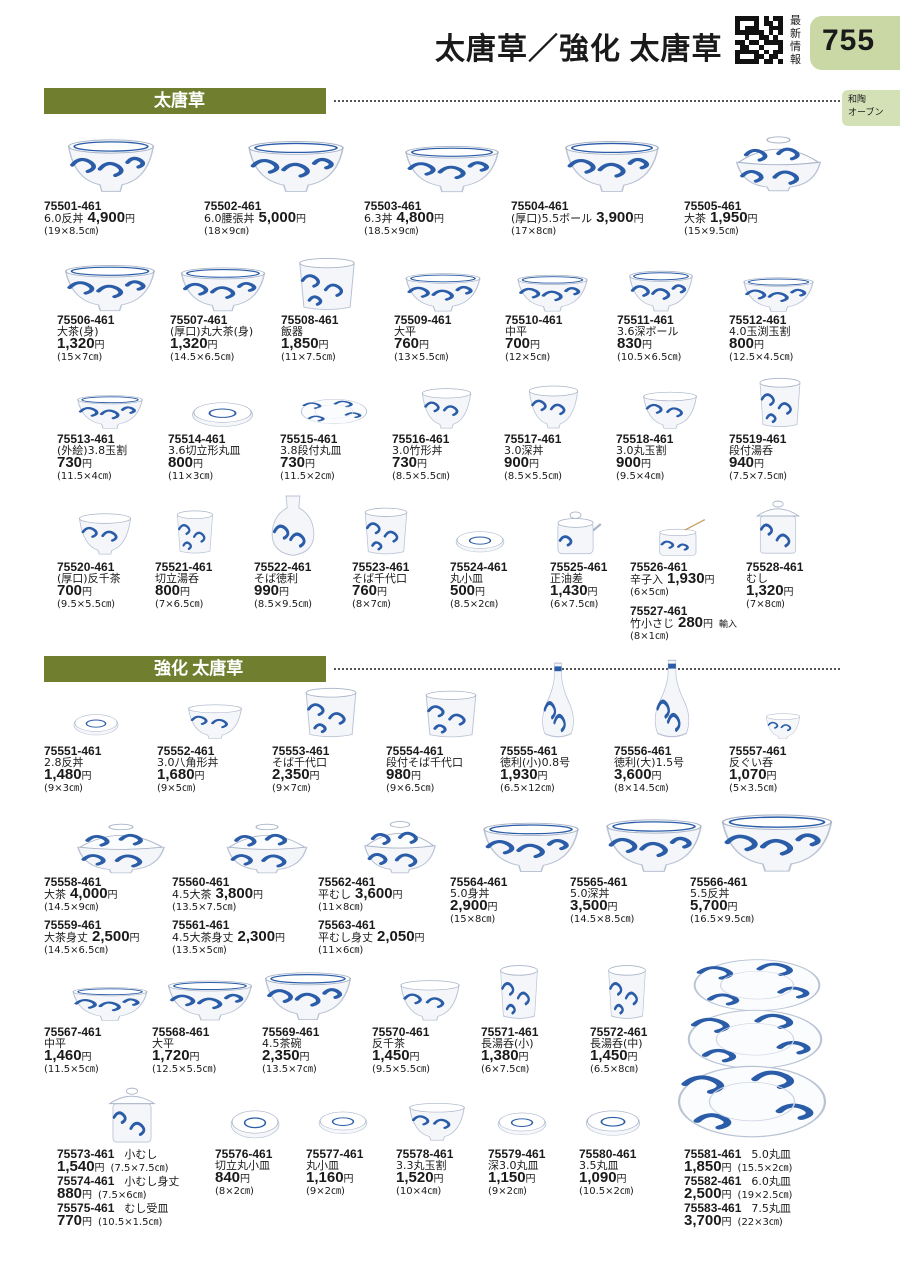 This screenshot has height=1273, width=900. I want to click on product-code: 75522-461, so click(283, 567).